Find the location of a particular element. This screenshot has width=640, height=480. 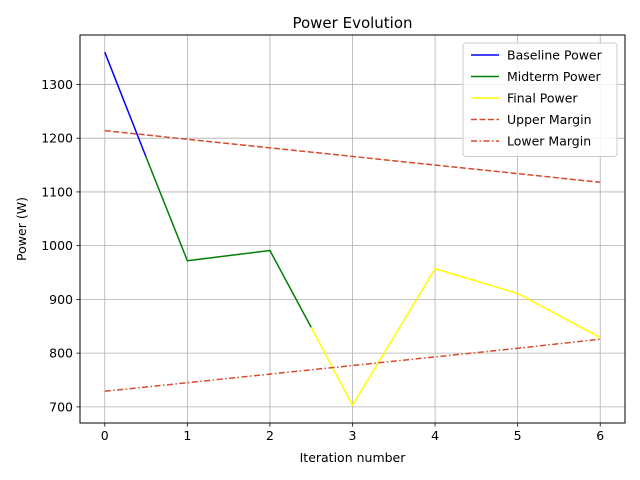

x-tick-label: 3 is located at coordinates (353, 435).